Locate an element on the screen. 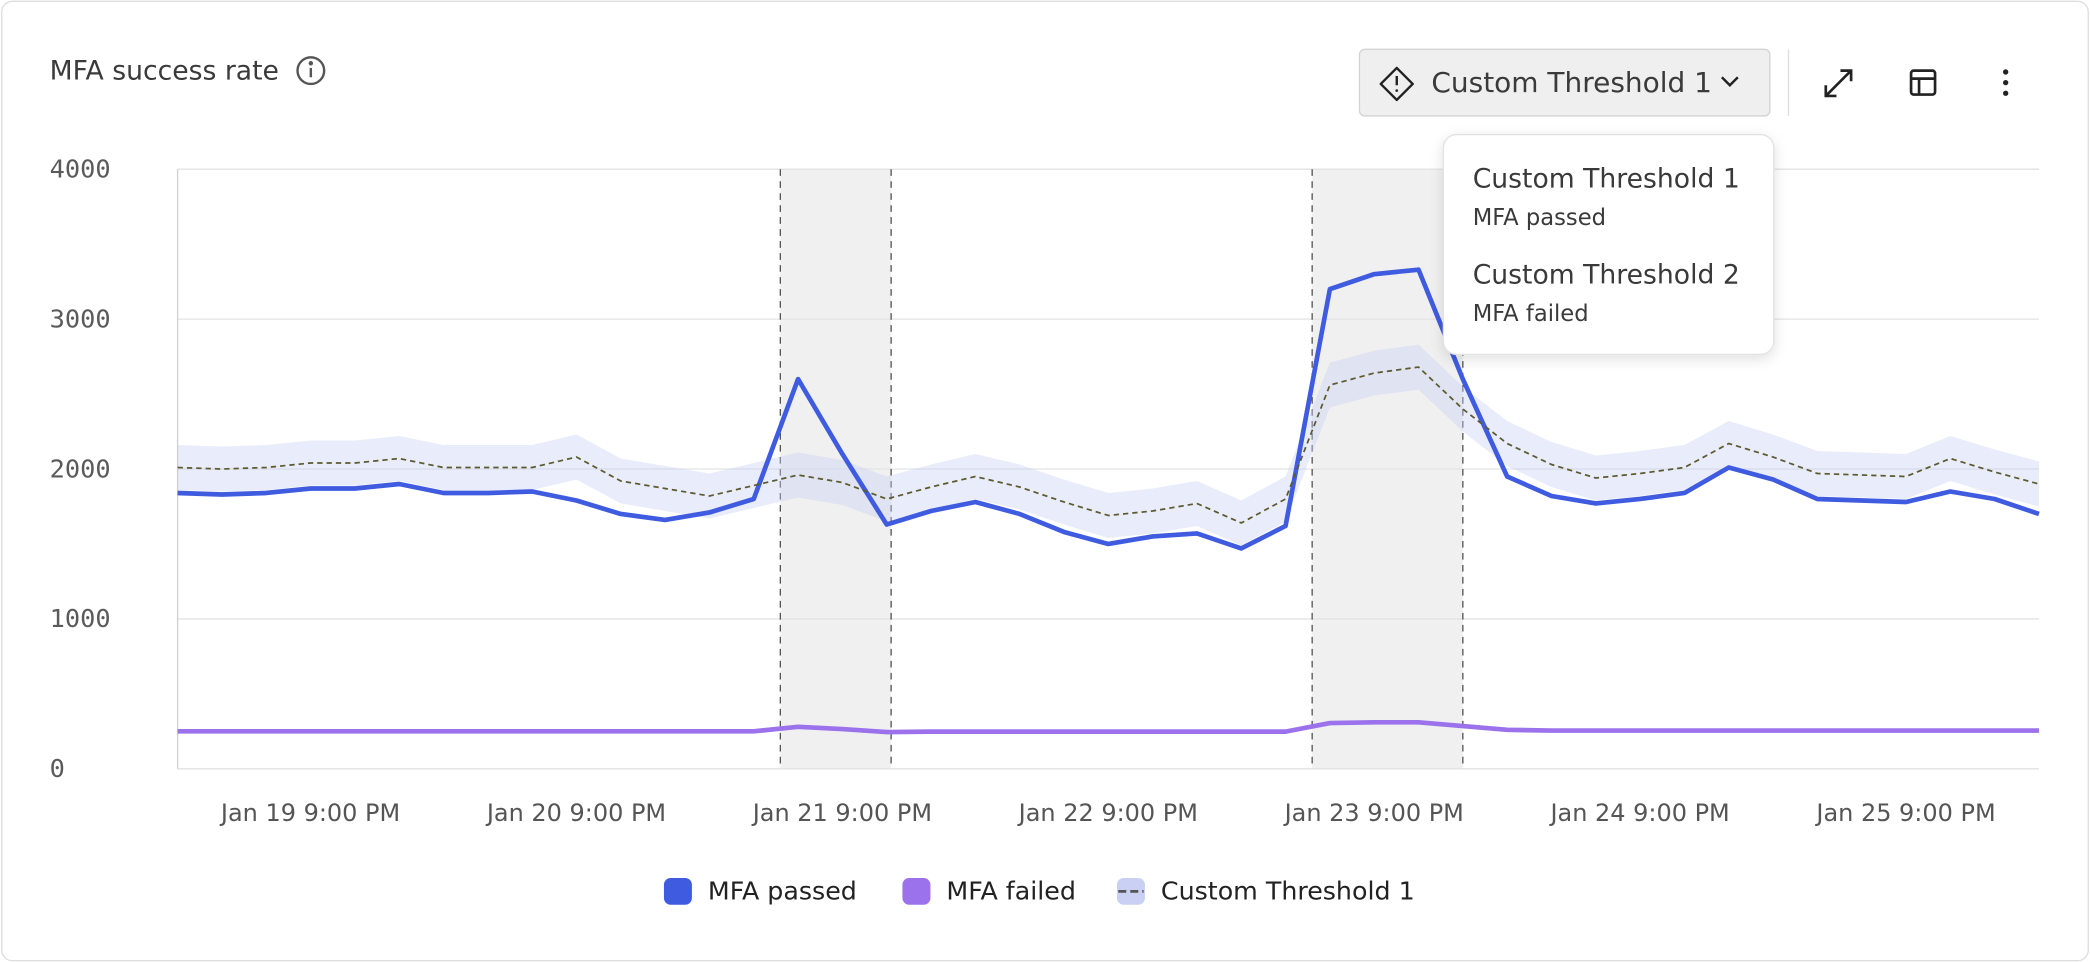  y-tick-label: 3000 is located at coordinates (80, 318).